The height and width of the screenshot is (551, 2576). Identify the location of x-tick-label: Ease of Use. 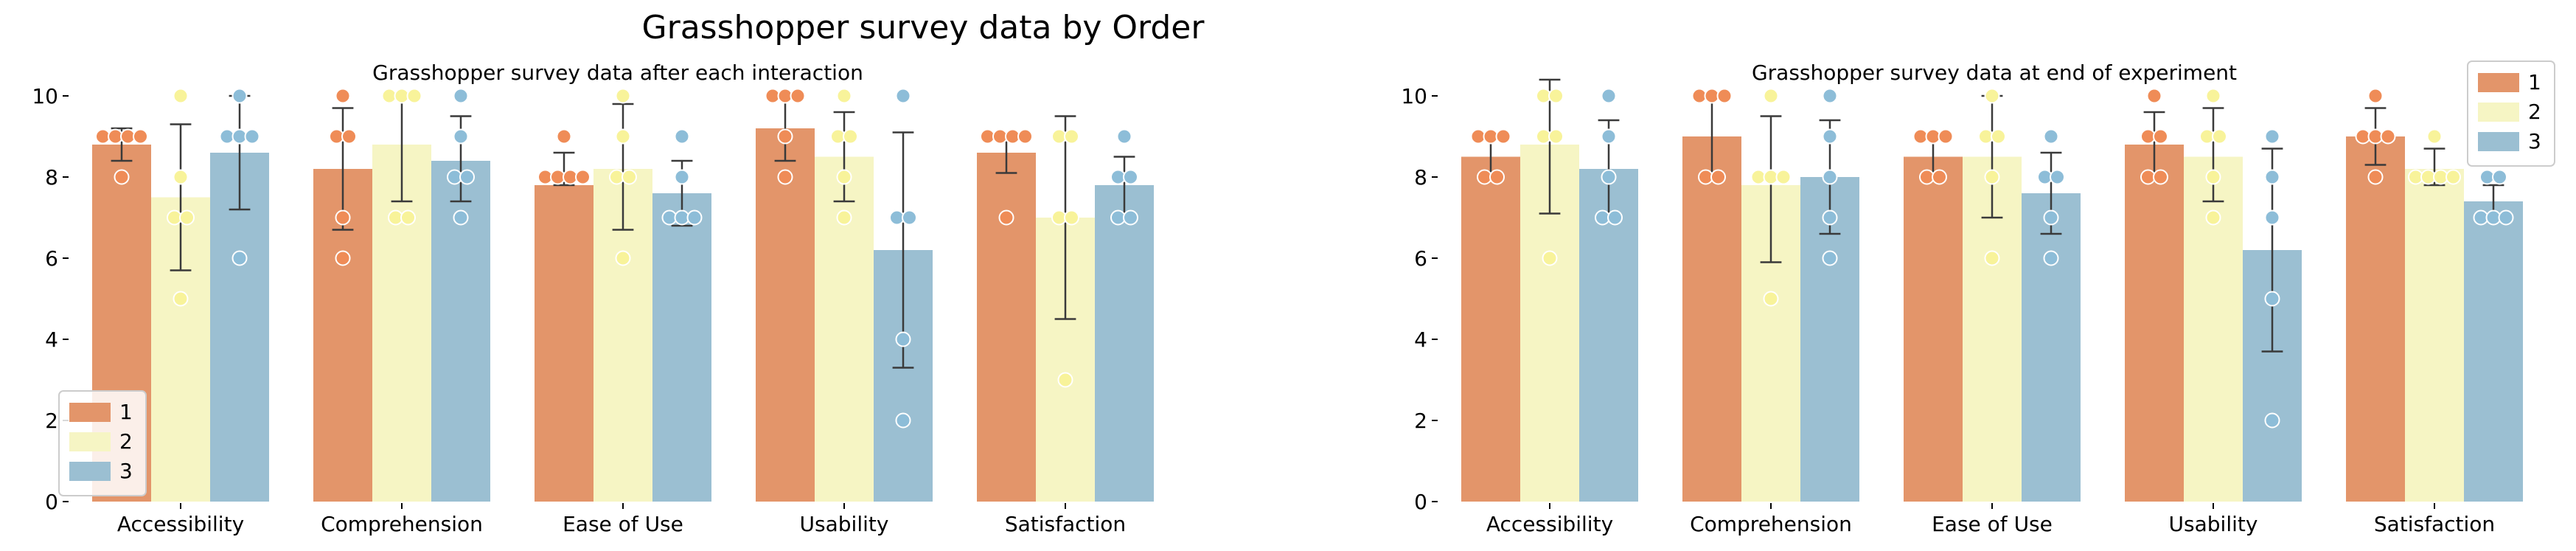
(1993, 524).